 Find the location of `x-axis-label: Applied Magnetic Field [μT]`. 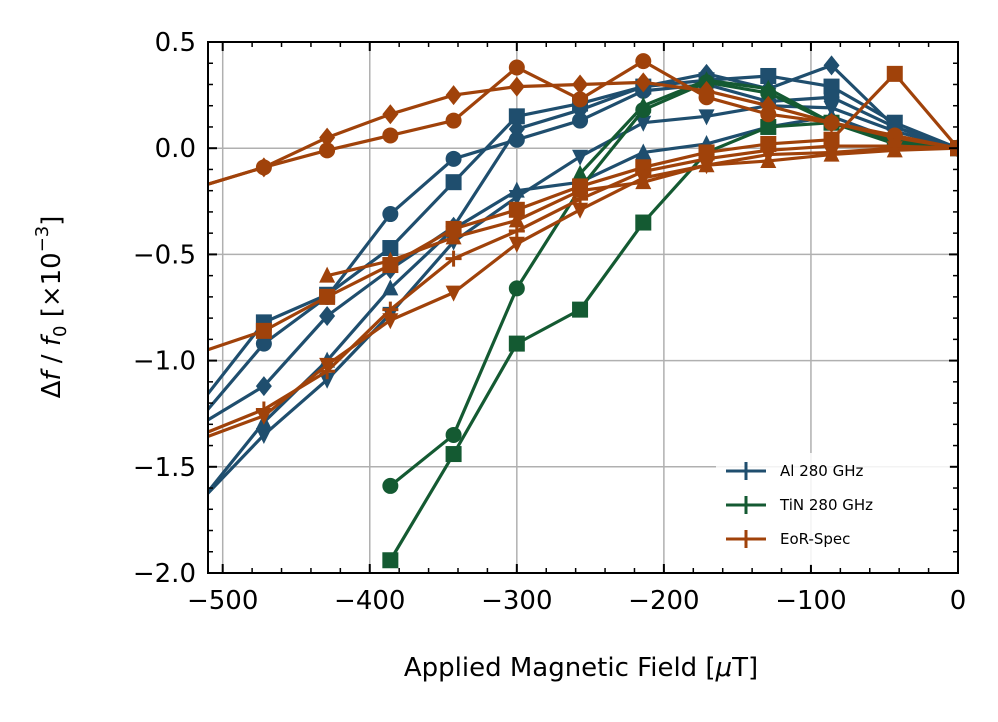

x-axis-label: Applied Magnetic Field [μT] is located at coordinates (581, 668).